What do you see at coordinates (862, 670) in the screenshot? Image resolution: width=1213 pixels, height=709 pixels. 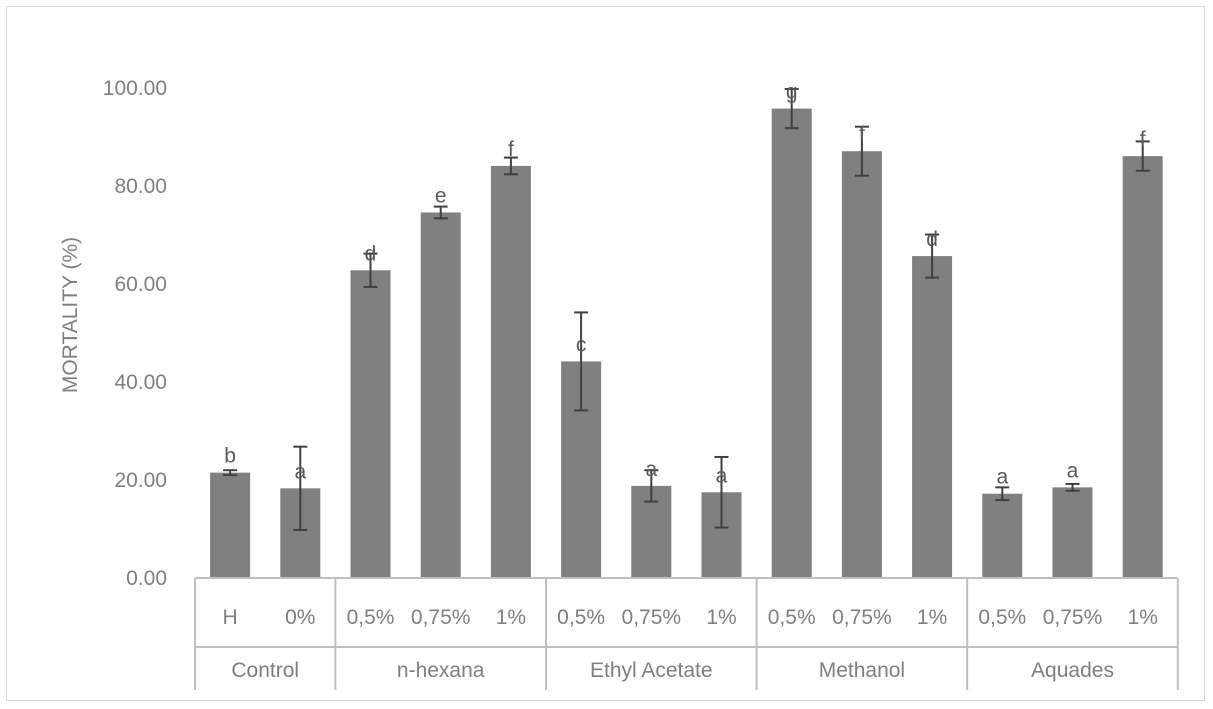 I see `x-group-label: Methanol` at bounding box center [862, 670].